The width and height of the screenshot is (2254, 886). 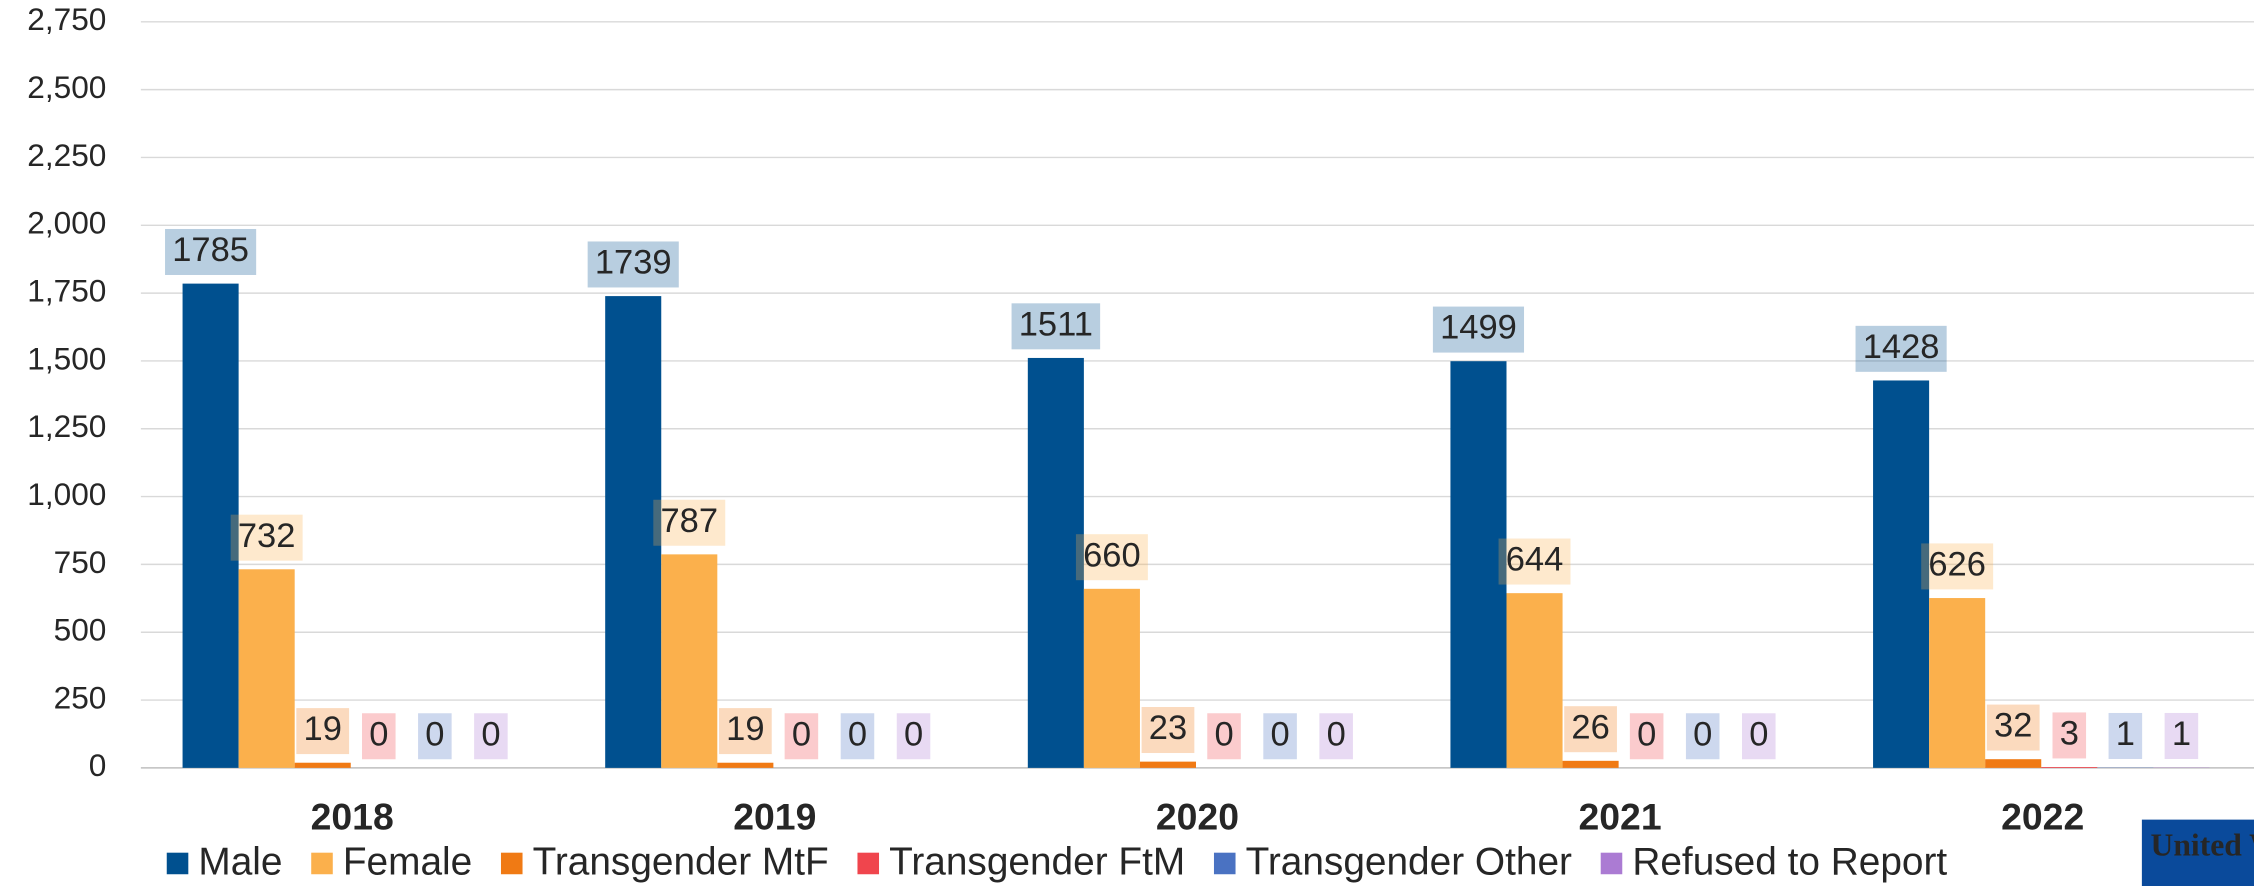 What do you see at coordinates (1789, 861) in the screenshot?
I see `legend-label: Refused to Report` at bounding box center [1789, 861].